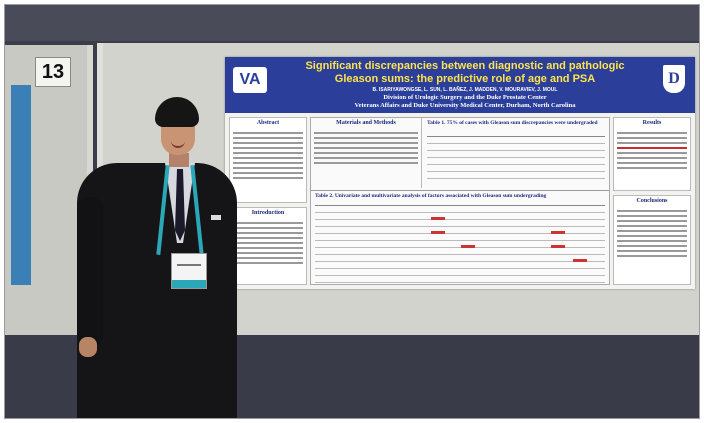  Describe the element at coordinates (652, 201) in the screenshot. I see `conclusions-heading: Conclusions` at that location.